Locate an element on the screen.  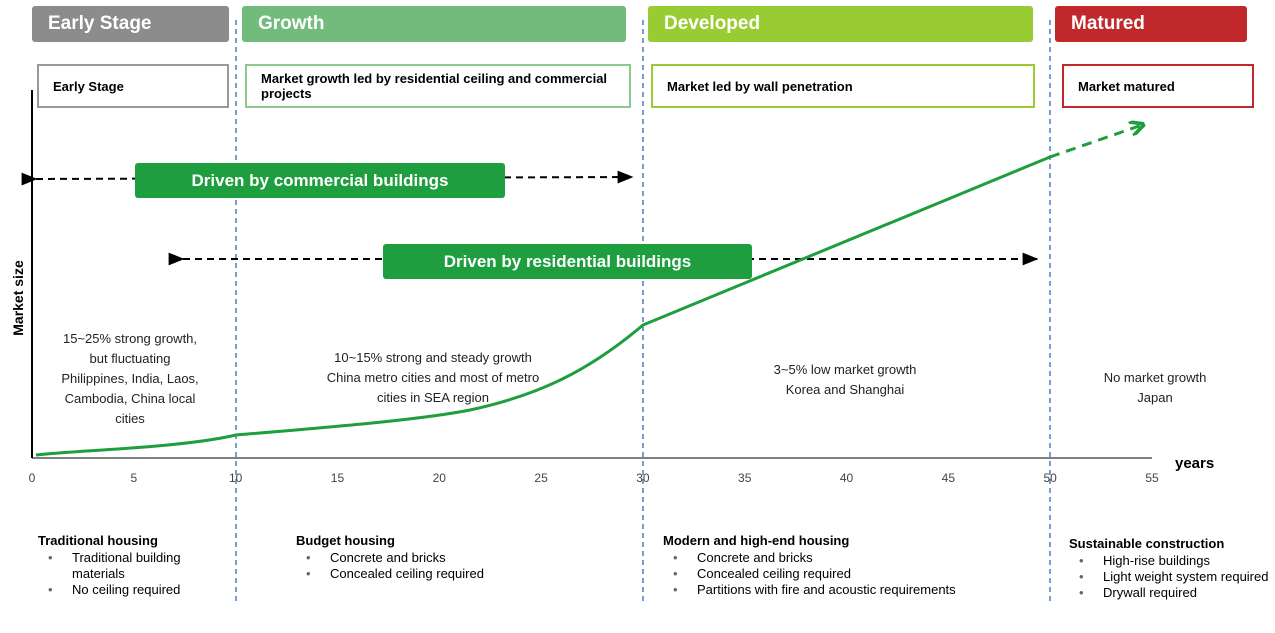
x-tick-label: 35 is located at coordinates (745, 478).